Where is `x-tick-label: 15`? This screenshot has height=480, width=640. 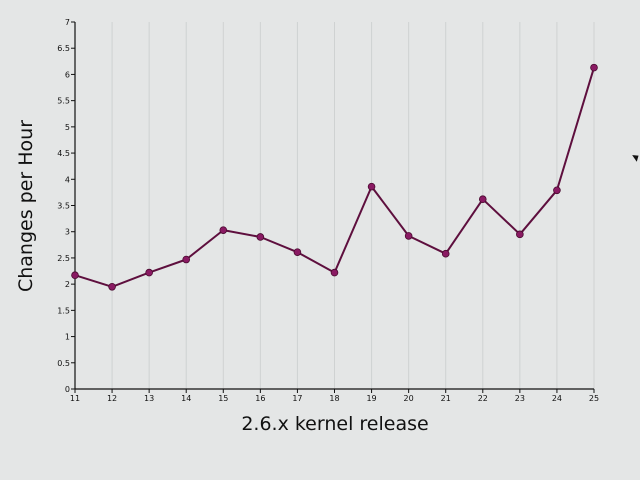
x-tick-label: 15 is located at coordinates (223, 398).